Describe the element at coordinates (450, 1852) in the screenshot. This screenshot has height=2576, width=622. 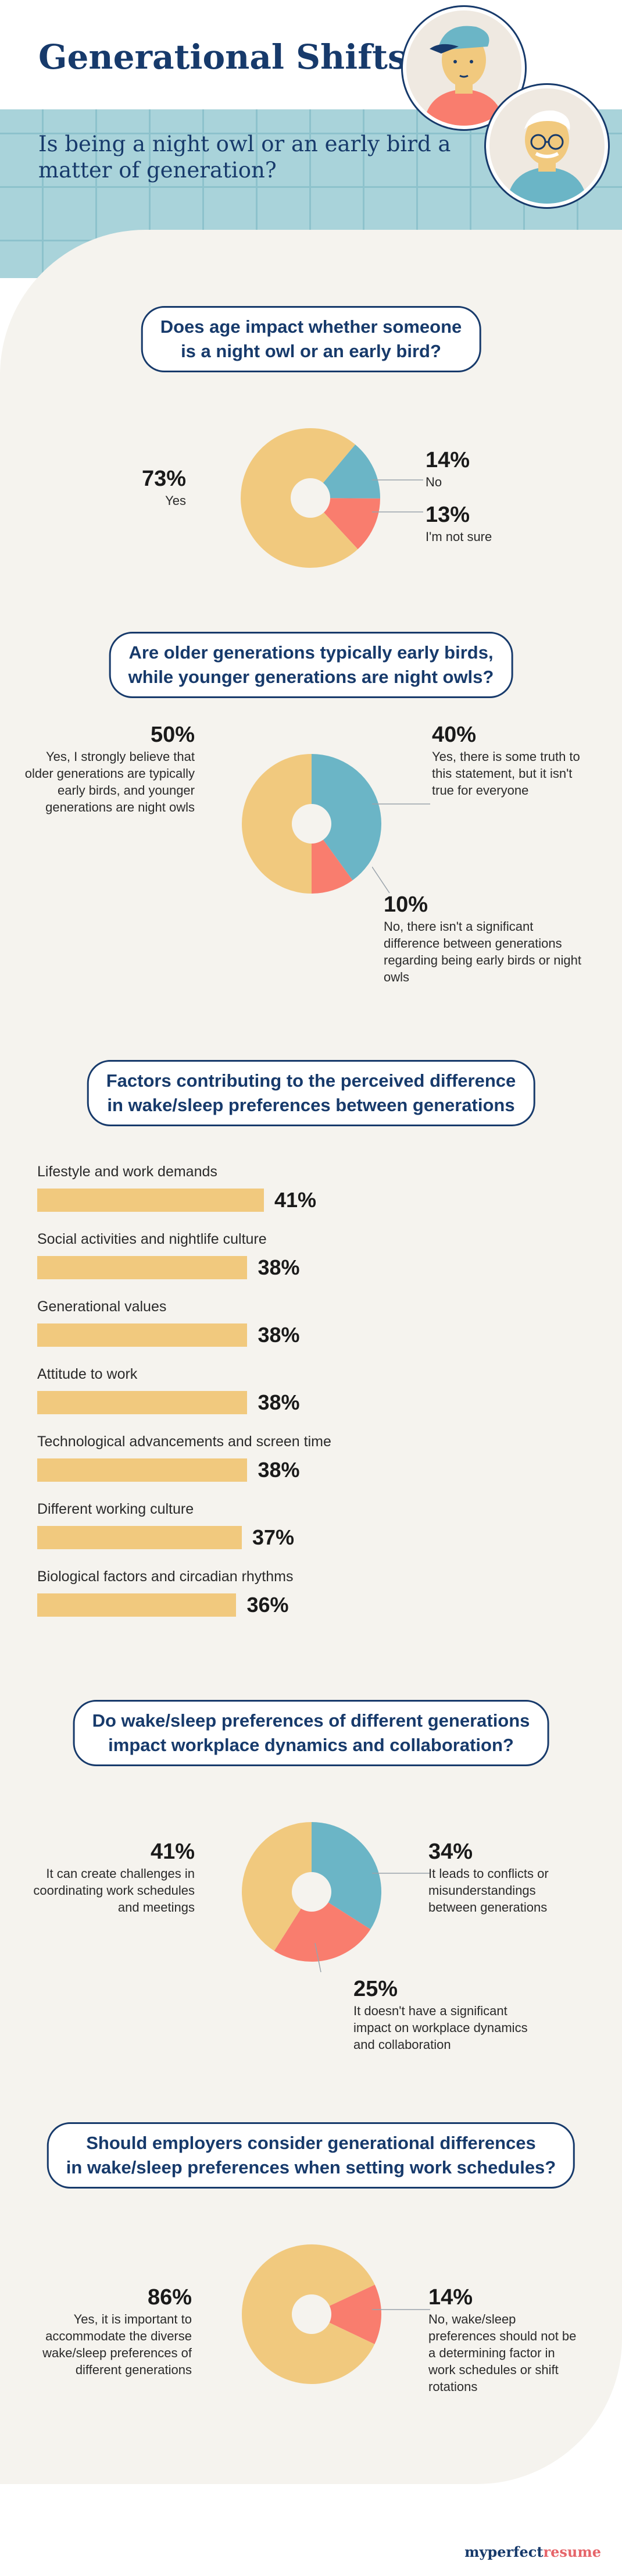
I see `pie4-value-conflicts: 34%` at that location.